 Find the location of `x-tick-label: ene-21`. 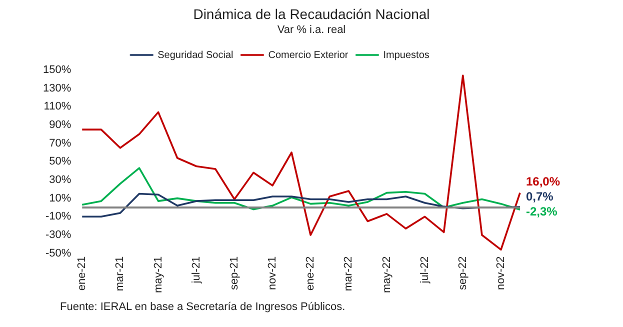

x-tick-label: ene-21 is located at coordinates (82, 273).